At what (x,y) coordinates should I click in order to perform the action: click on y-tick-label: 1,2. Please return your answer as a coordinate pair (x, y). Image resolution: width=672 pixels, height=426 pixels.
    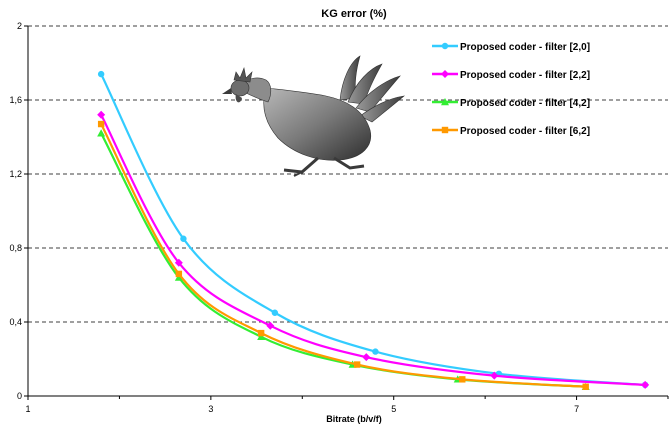
    Looking at the image, I should click on (15, 174).